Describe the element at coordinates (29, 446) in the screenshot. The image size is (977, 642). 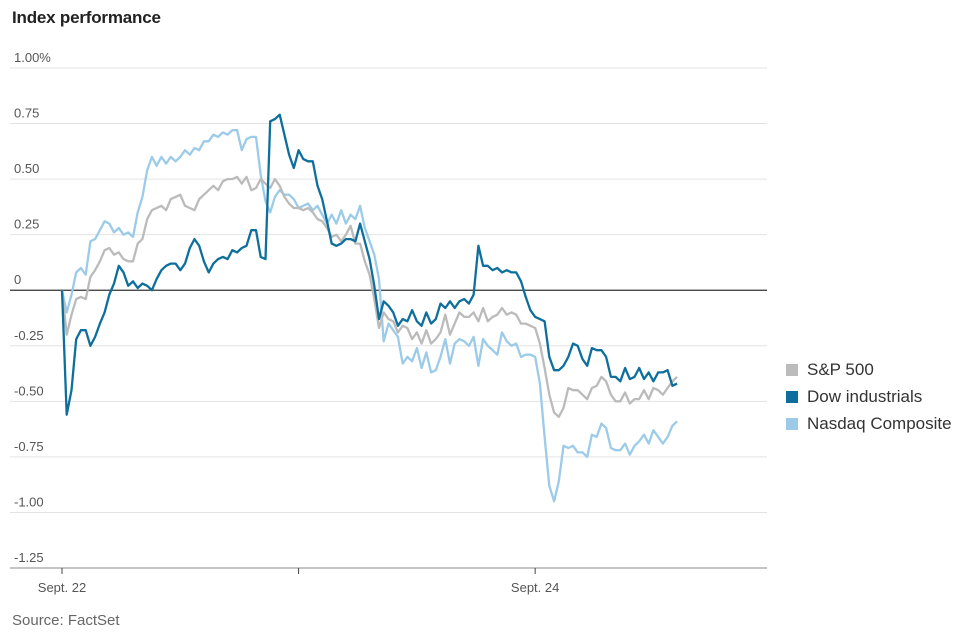
I see `y-tick-label: -0.75` at that location.